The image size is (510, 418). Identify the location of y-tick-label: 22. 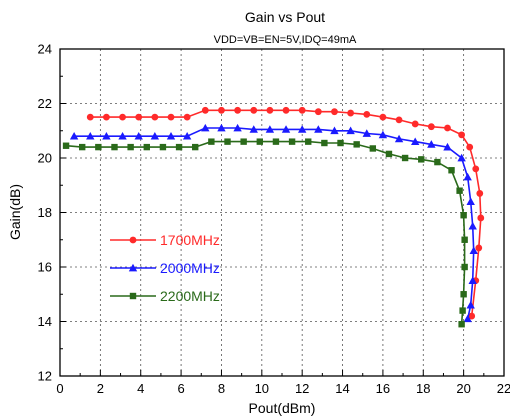
(45, 103).